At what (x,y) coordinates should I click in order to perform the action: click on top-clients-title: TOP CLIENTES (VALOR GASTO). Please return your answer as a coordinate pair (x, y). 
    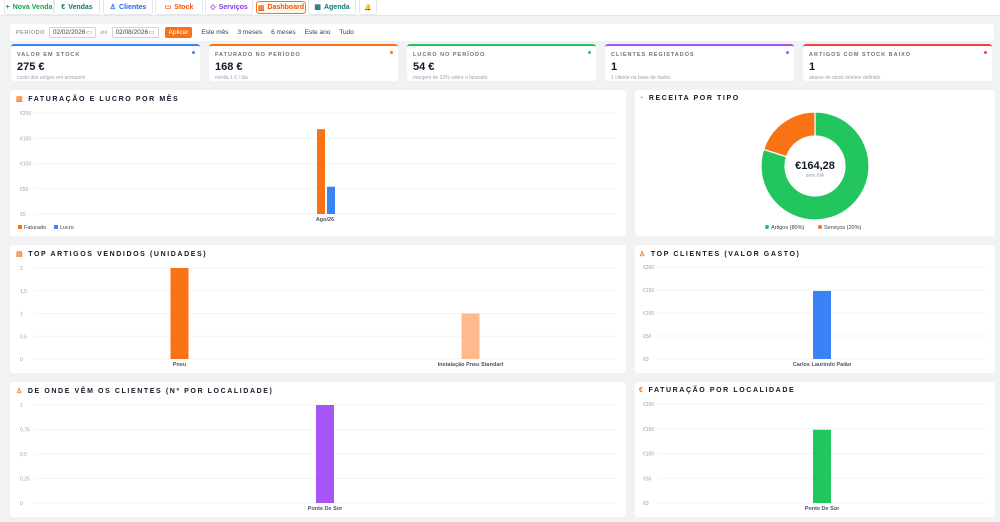
    Looking at the image, I should click on (725, 254).